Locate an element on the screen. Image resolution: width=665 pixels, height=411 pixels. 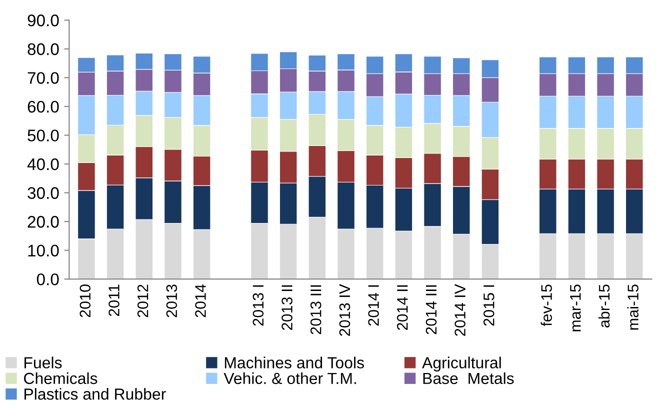
x-tick-label: 2012 is located at coordinates (142, 301).